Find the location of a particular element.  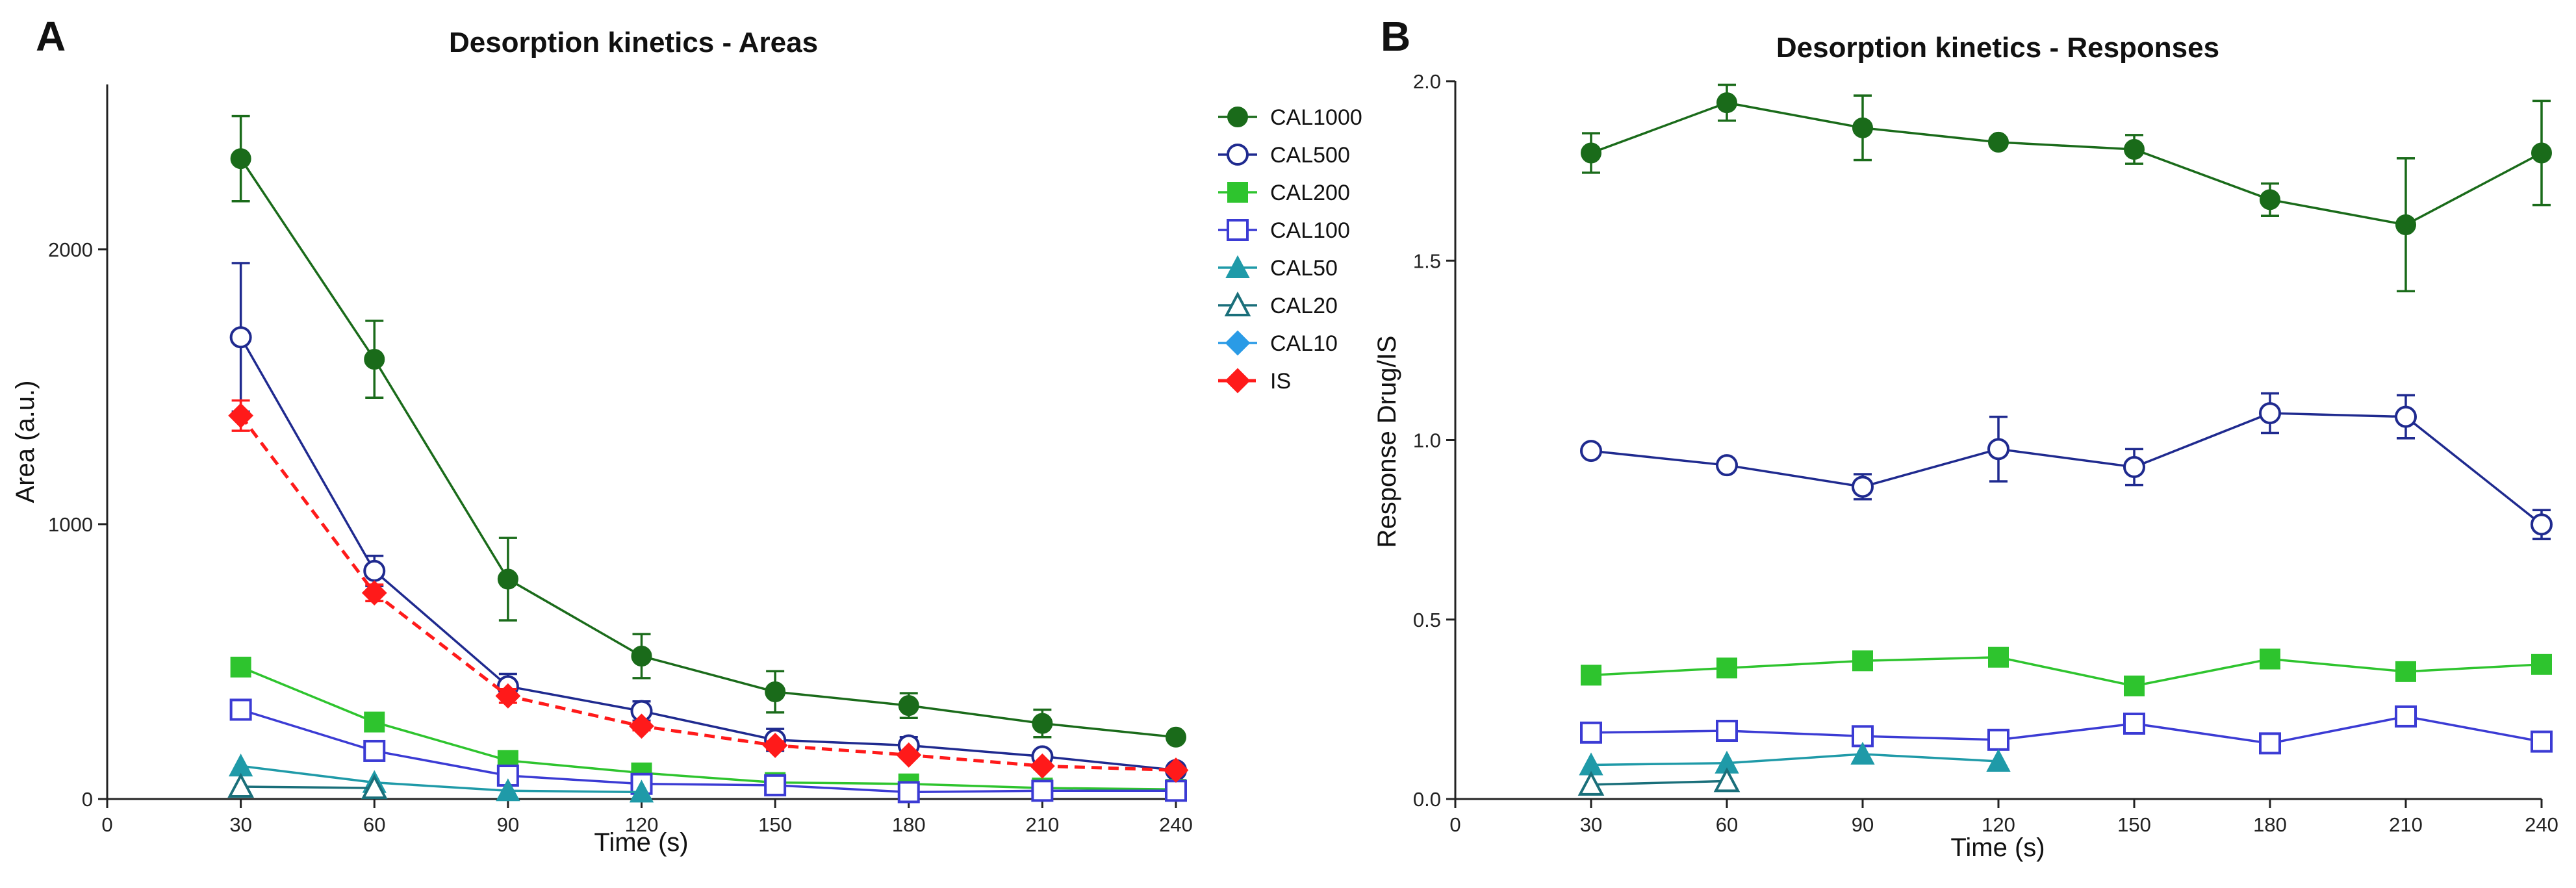

panel-a-x-tick-label: 210 is located at coordinates (1043, 824).